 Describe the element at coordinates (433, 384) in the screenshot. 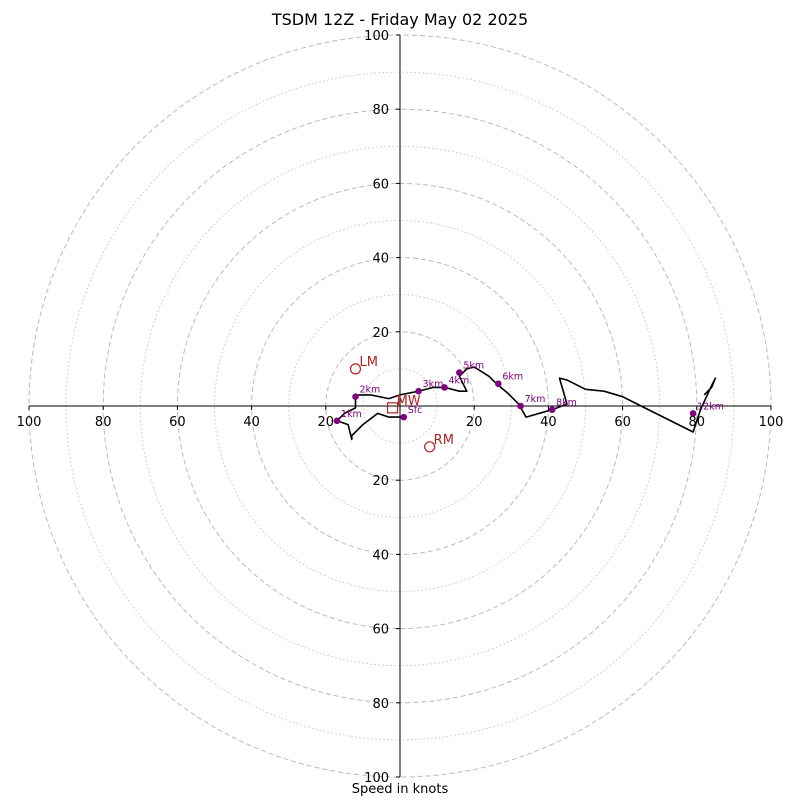

I see `height-label-3km: 3km` at that location.